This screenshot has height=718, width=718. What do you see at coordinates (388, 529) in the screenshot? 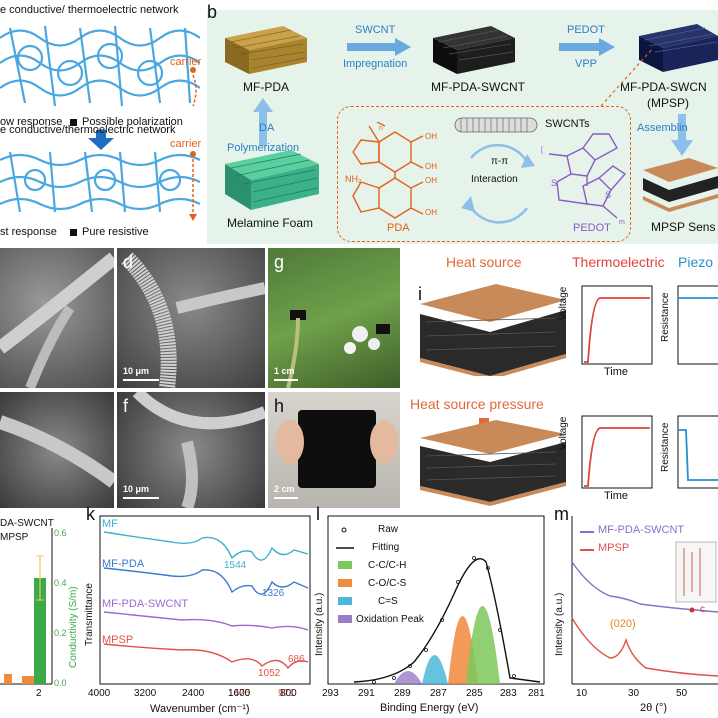
I see `panel-l-legend-raw: Raw` at bounding box center [388, 529].